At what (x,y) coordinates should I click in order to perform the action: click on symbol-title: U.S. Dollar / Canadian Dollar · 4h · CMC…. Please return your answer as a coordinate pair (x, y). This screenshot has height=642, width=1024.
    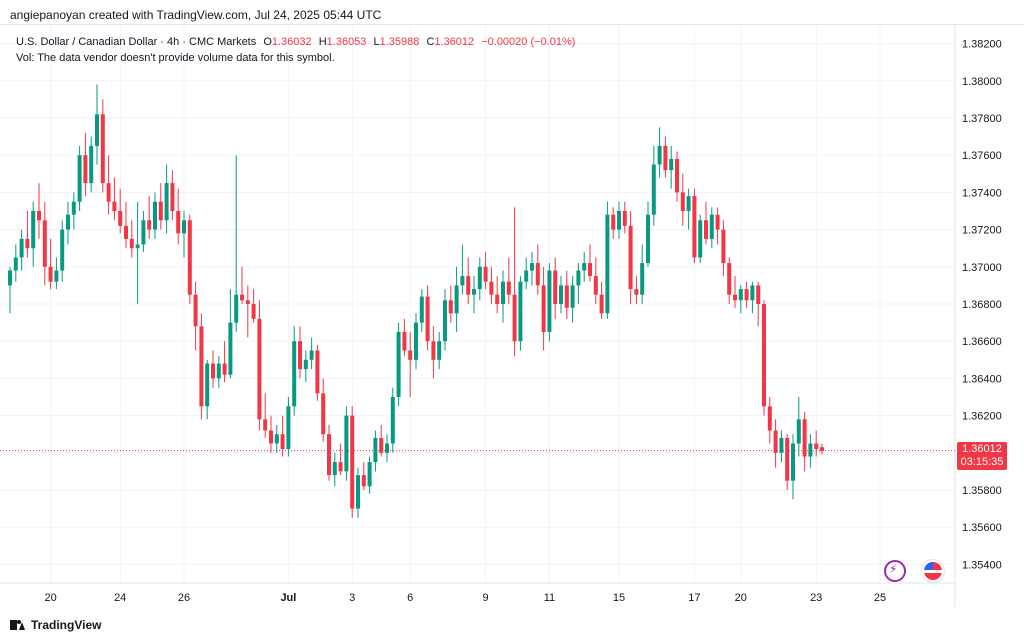
    Looking at the image, I should click on (136, 42).